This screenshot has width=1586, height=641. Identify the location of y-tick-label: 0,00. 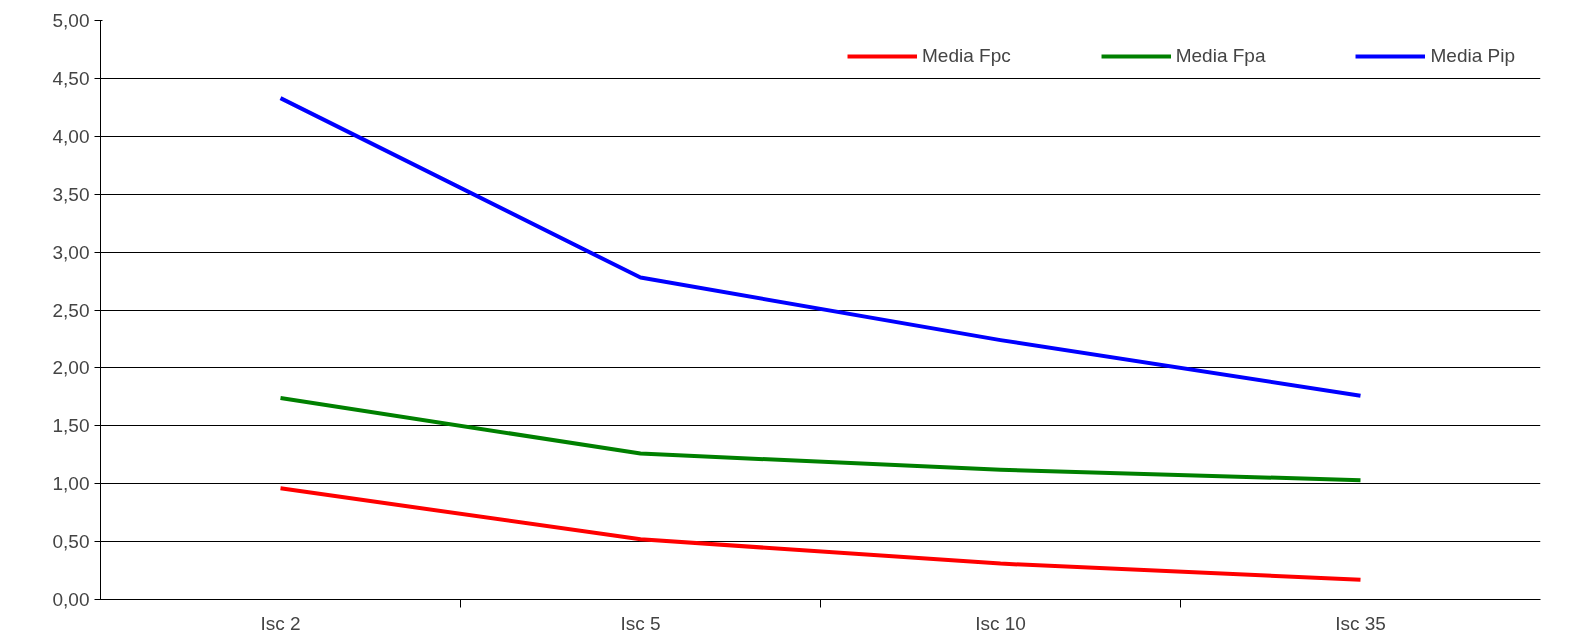
(71, 599).